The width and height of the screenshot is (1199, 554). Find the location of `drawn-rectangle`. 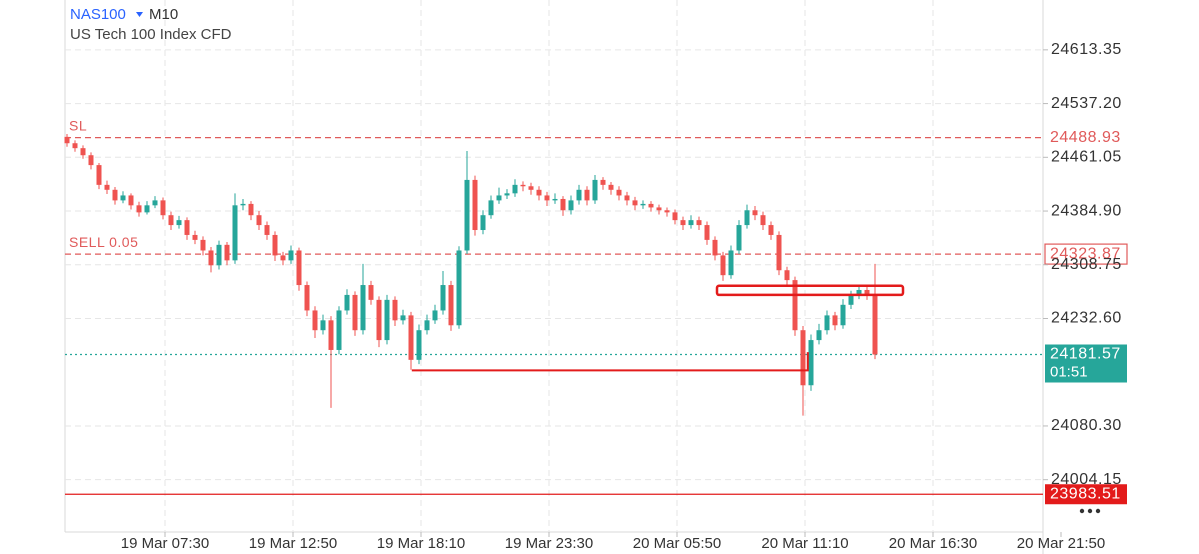

drawn-rectangle is located at coordinates (810, 290).